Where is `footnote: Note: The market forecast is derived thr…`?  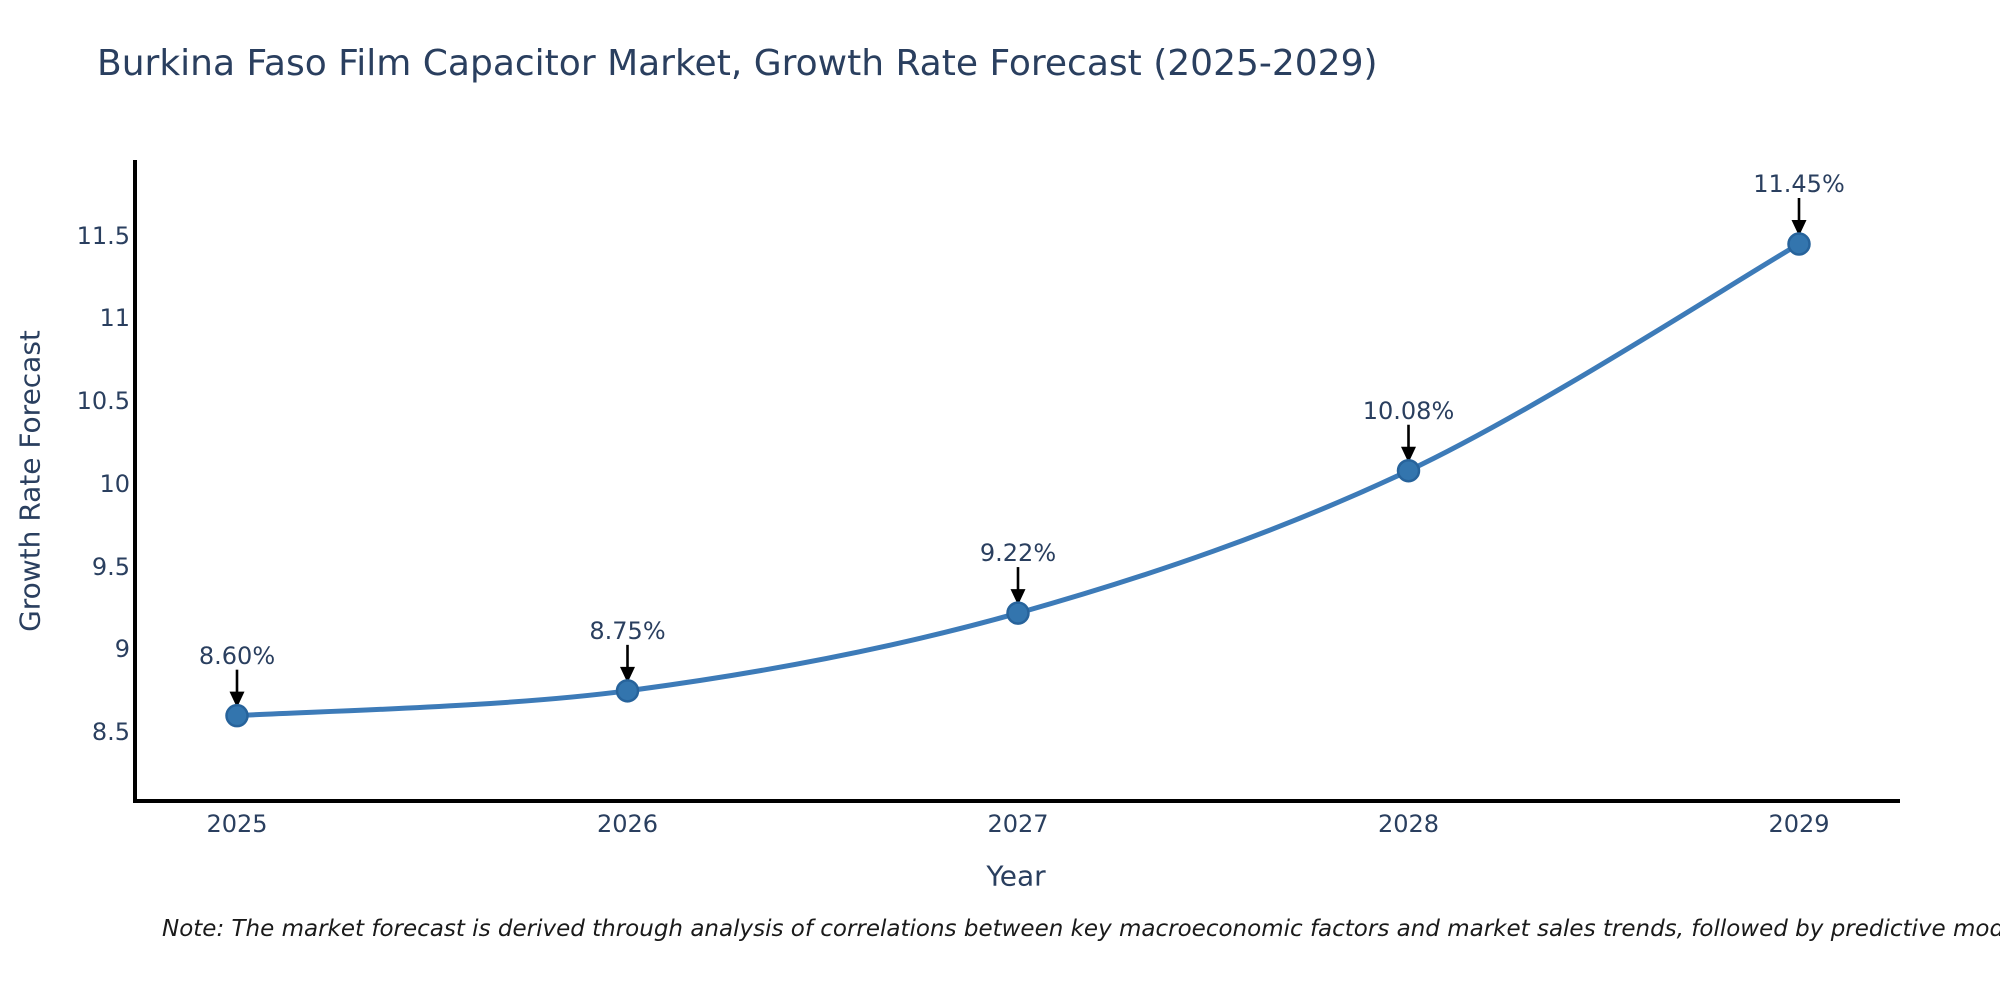 footnote: Note: The market forecast is derived thr… is located at coordinates (1081, 929).